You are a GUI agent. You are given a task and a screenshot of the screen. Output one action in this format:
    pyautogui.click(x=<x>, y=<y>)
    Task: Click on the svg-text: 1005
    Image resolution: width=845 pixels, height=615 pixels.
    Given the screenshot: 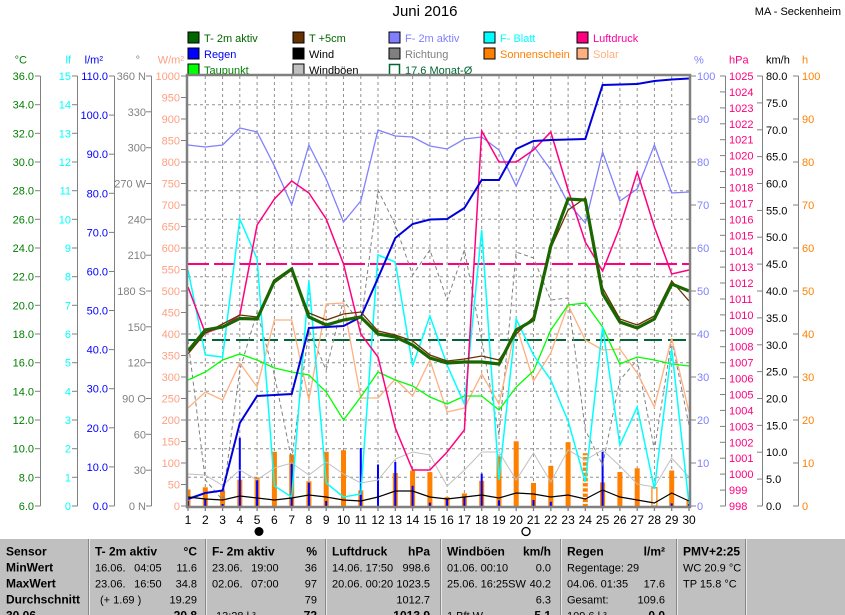 What is the action you would take?
    pyautogui.click(x=741, y=396)
    